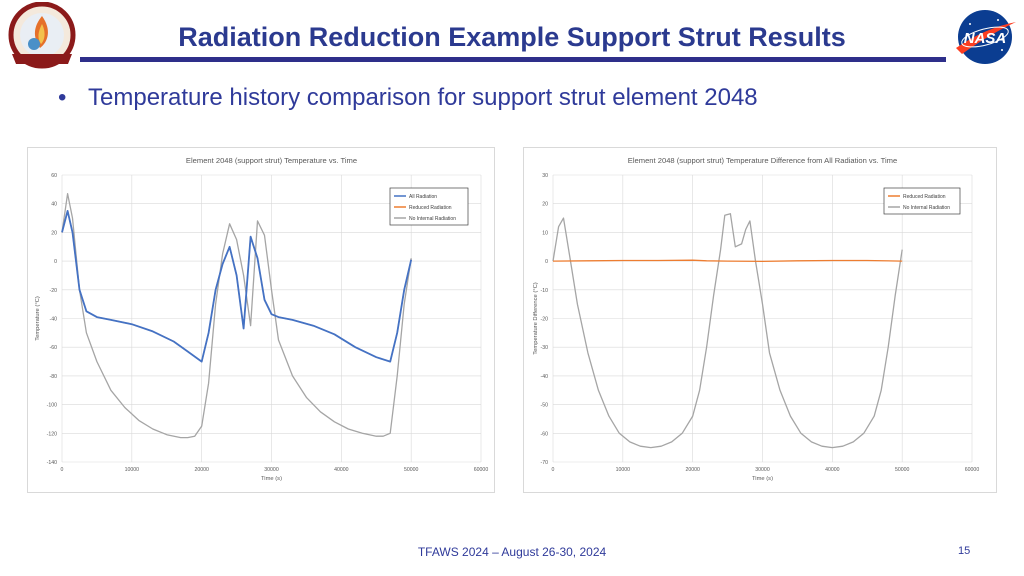 The image size is (1024, 576). I want to click on series-line-all-radiation, so click(237, 286).